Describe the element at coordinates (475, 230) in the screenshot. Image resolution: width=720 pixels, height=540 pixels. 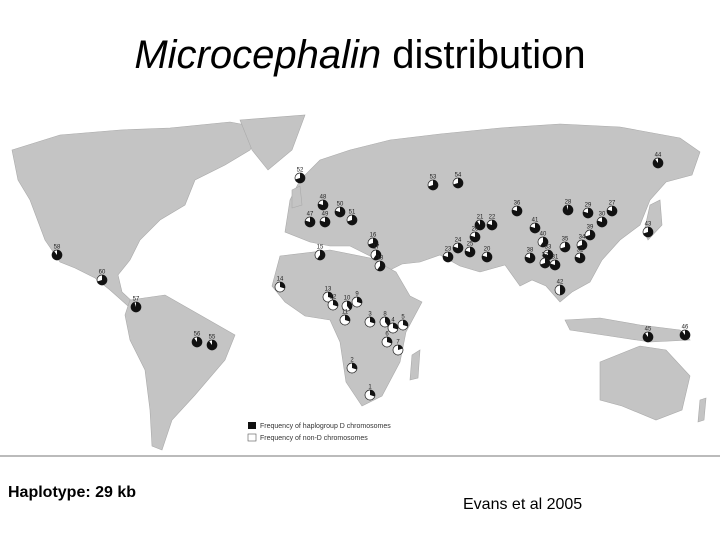
I see `site-label: 26` at that location.